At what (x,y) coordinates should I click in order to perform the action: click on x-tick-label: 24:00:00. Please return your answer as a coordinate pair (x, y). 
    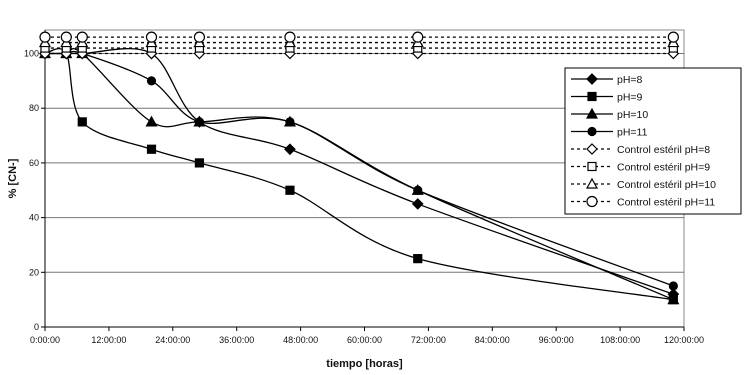
    Looking at the image, I should click on (172, 340).